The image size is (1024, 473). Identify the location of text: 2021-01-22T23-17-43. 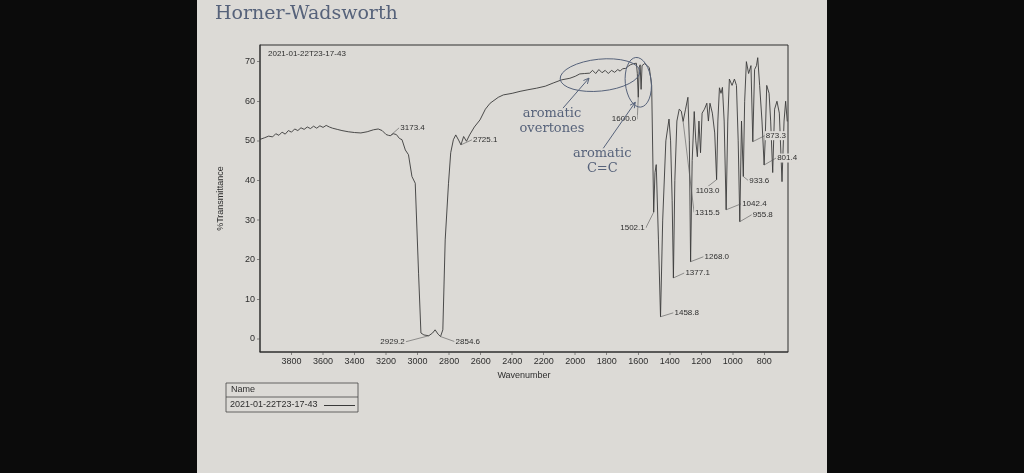
(307, 54).